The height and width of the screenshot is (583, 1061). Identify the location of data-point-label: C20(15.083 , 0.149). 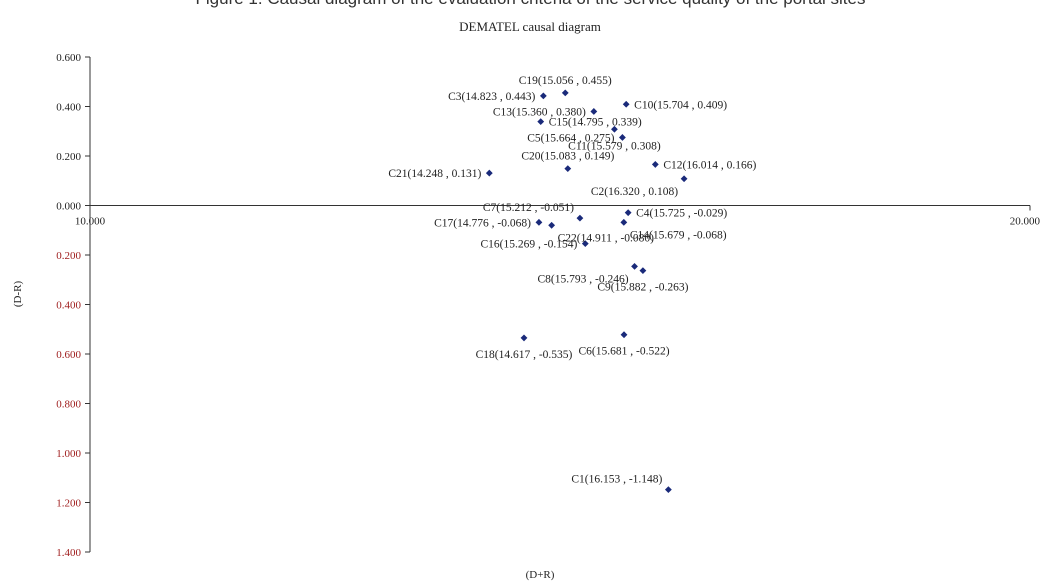
(567, 157).